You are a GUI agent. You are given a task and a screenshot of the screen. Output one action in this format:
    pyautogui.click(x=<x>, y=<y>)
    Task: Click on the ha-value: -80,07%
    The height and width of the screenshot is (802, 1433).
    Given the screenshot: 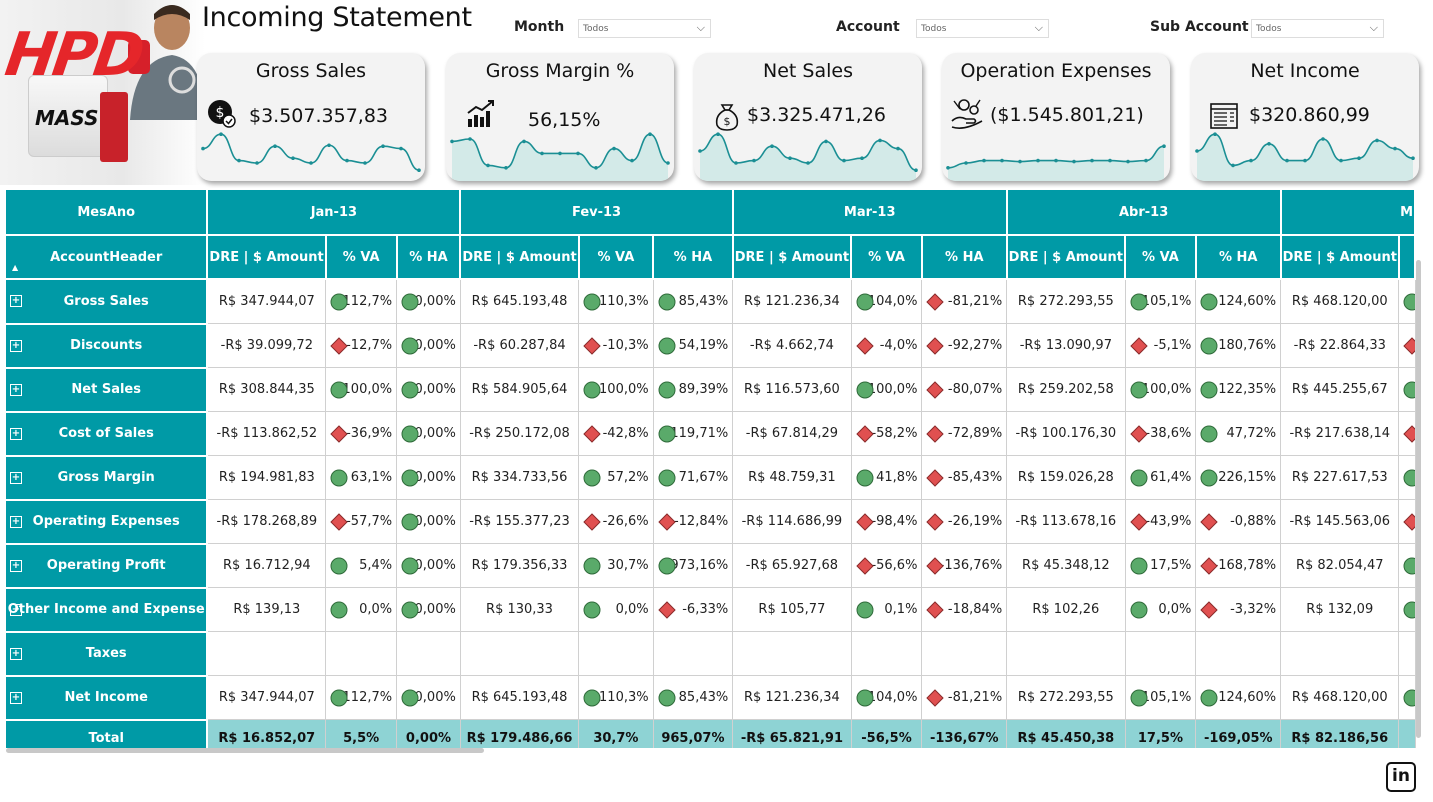 What is the action you would take?
    pyautogui.click(x=975, y=389)
    